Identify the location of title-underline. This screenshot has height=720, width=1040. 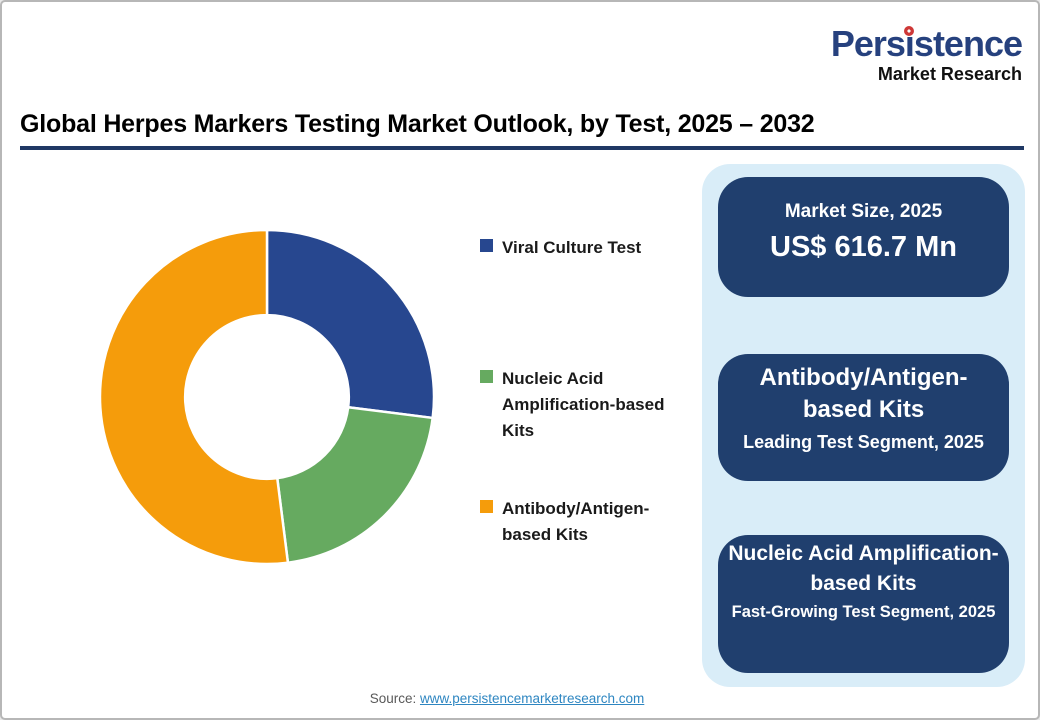
(522, 148).